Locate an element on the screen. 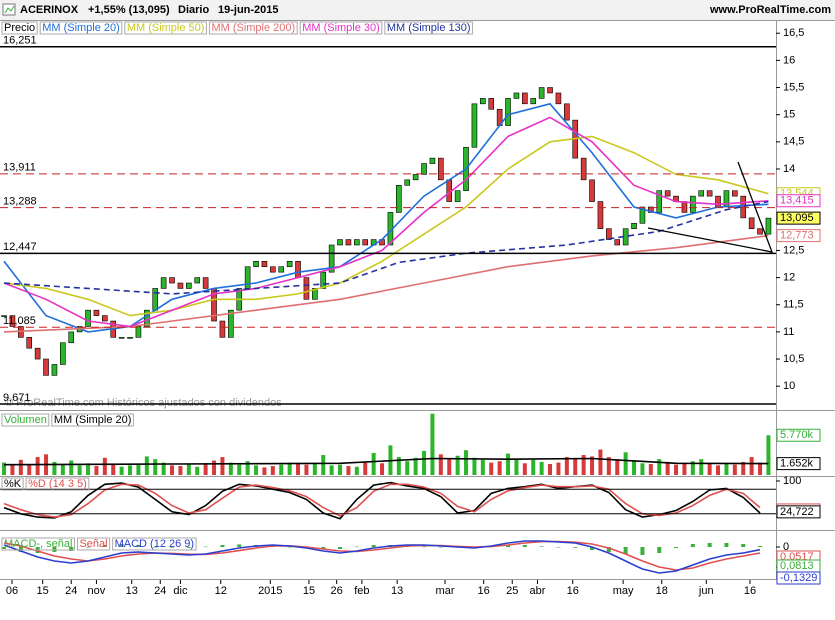 The width and height of the screenshot is (835, 620). value-box-label: 5.770k is located at coordinates (797, 435).